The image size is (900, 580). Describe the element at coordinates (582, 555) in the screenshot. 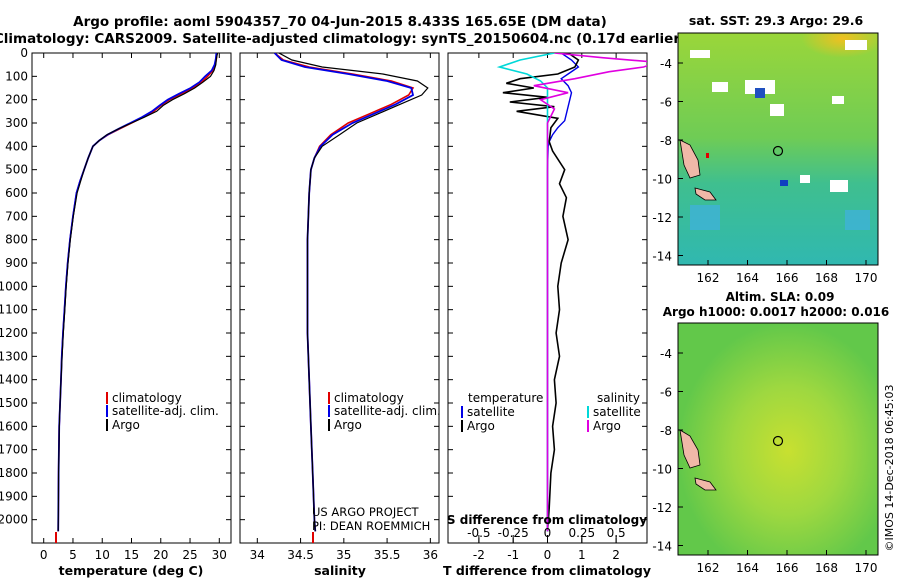

I see `x-tick-label: 1` at that location.